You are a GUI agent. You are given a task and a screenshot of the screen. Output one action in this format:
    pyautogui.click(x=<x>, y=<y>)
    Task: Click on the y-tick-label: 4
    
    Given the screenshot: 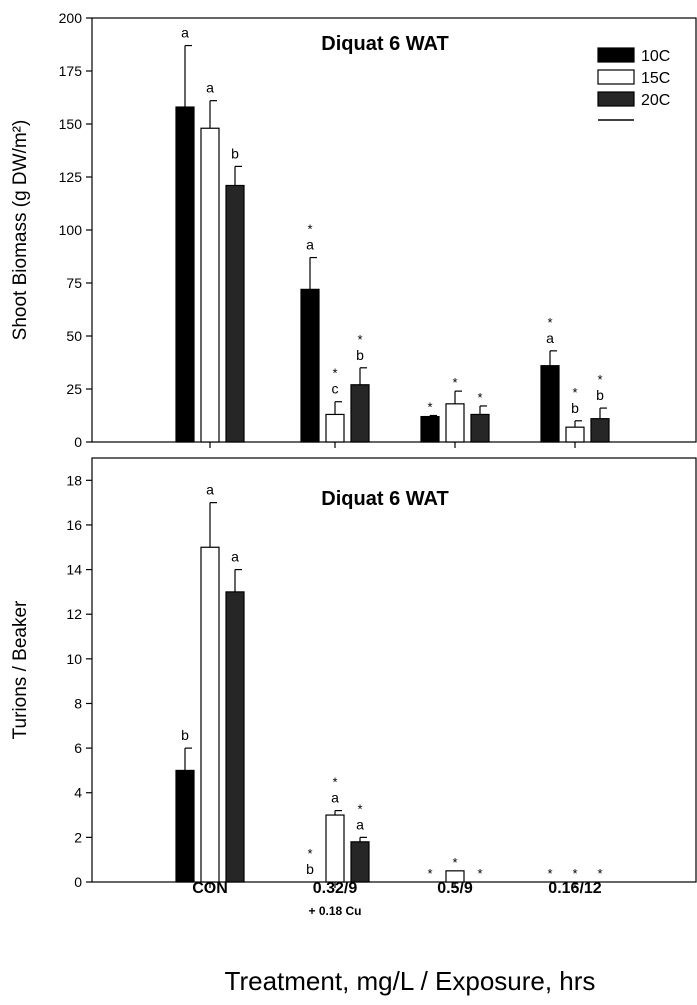 What is the action you would take?
    pyautogui.click(x=78, y=793)
    